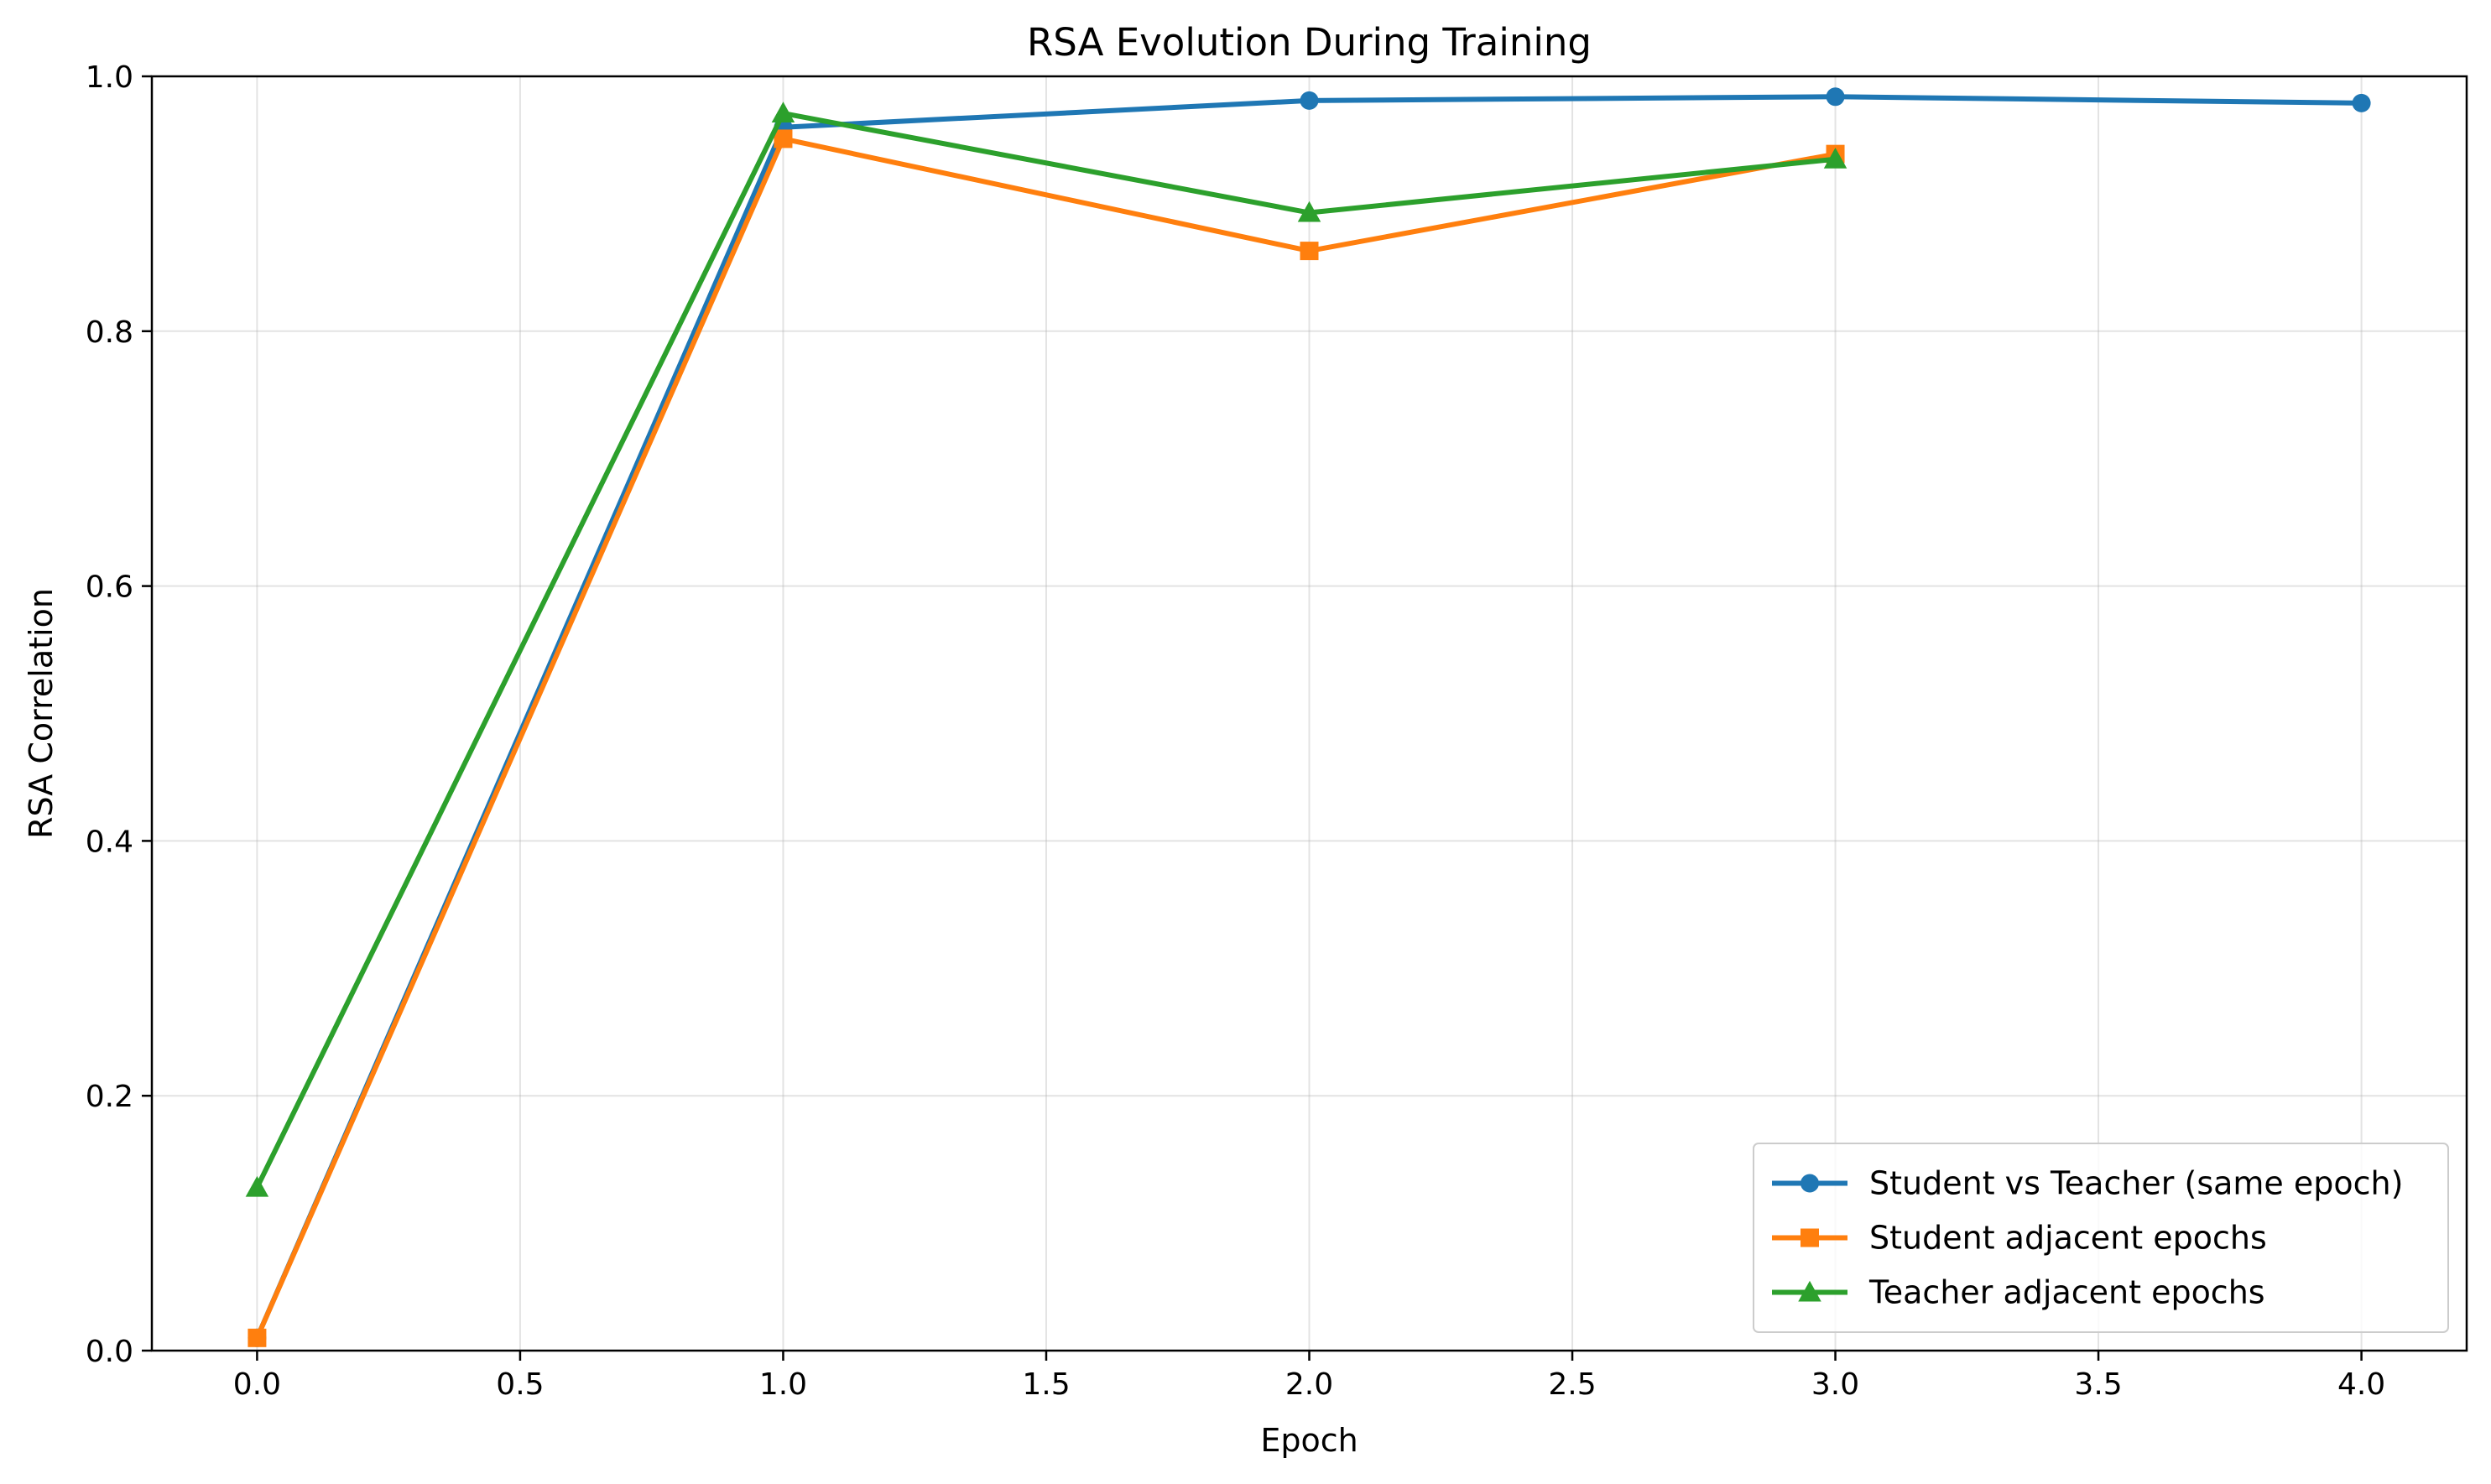 The width and height of the screenshot is (2491, 1484). I want to click on y-tick-label: 1.0, so click(110, 77).